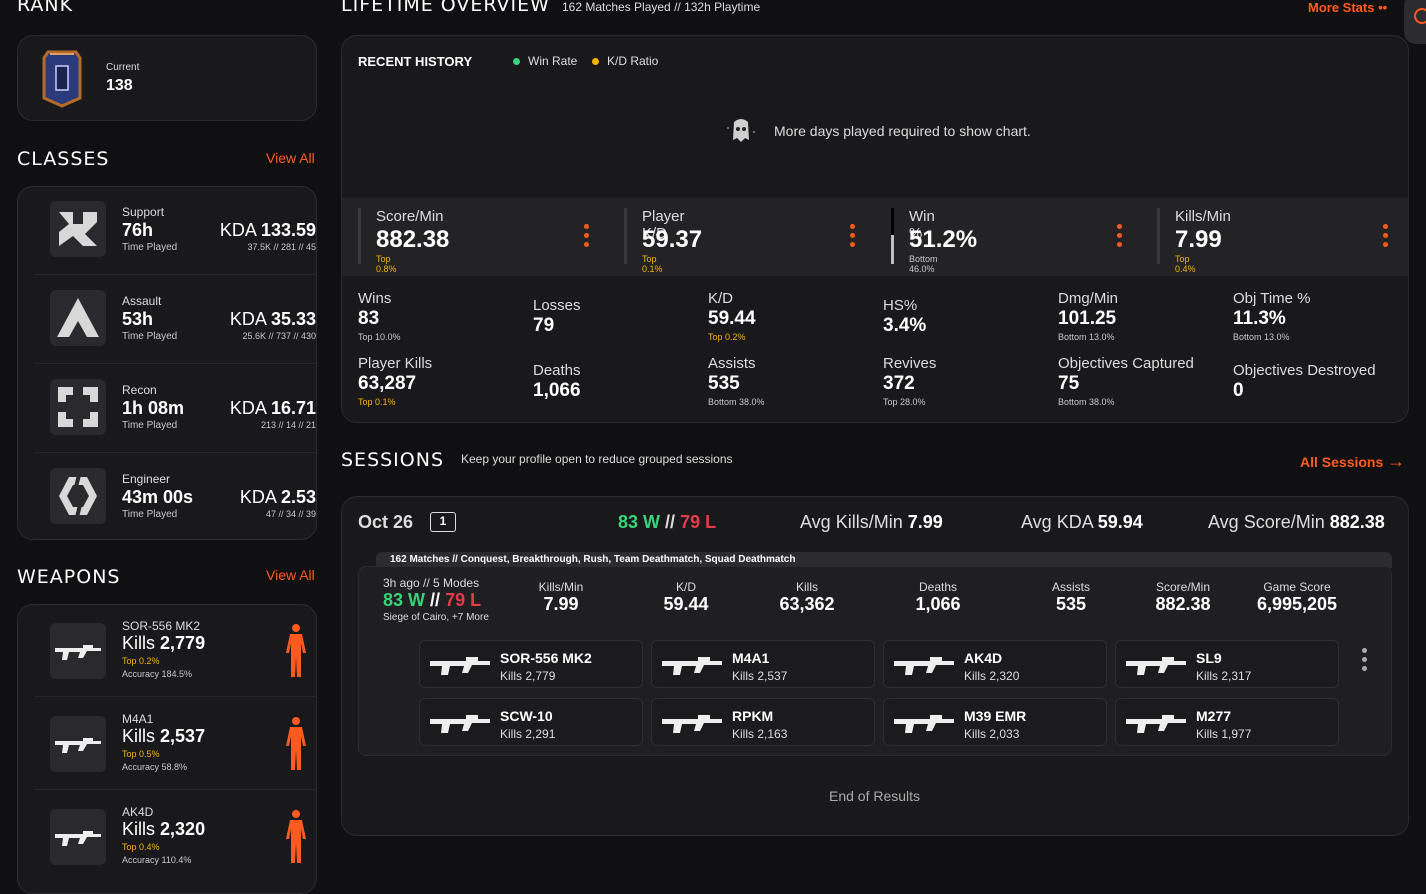 This screenshot has height=894, width=1426. What do you see at coordinates (62, 80) in the screenshot?
I see `rank-badge-icon` at bounding box center [62, 80].